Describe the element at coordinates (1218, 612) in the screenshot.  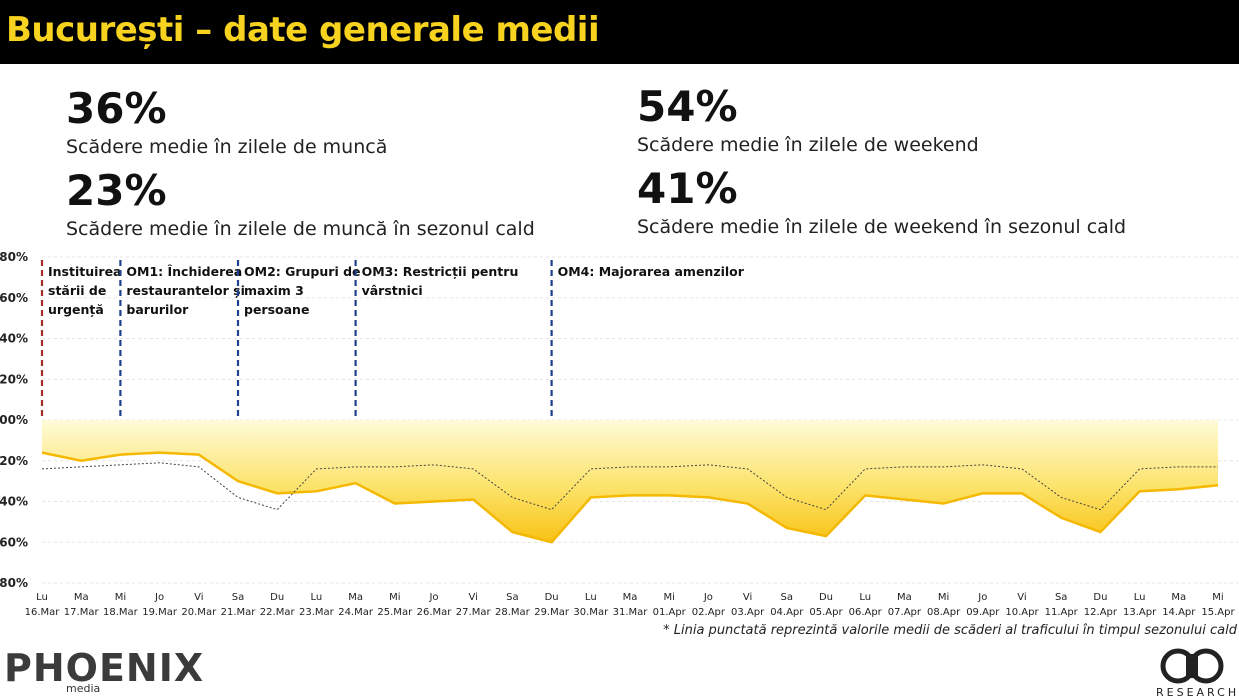
I see `x-tick-date: 15.Apr` at that location.